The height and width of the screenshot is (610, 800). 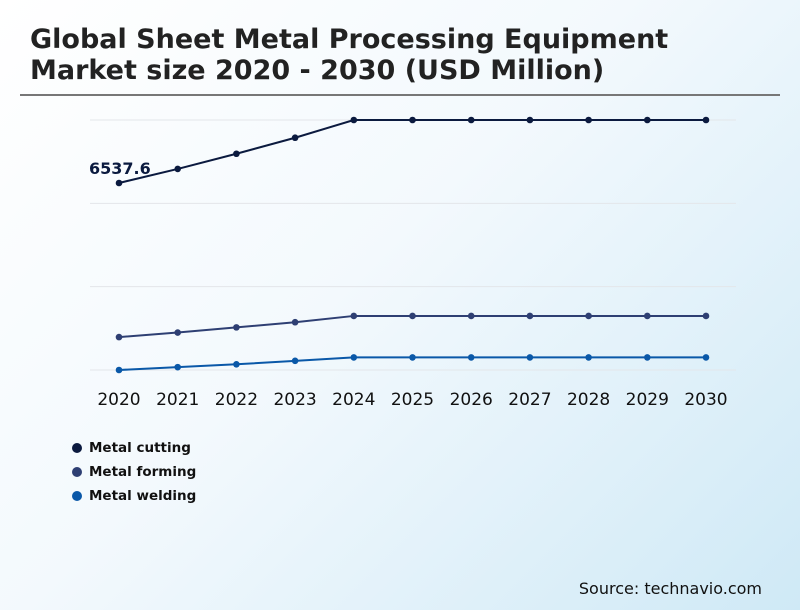 What do you see at coordinates (471, 400) in the screenshot?
I see `x-tick-label: 2026` at bounding box center [471, 400].